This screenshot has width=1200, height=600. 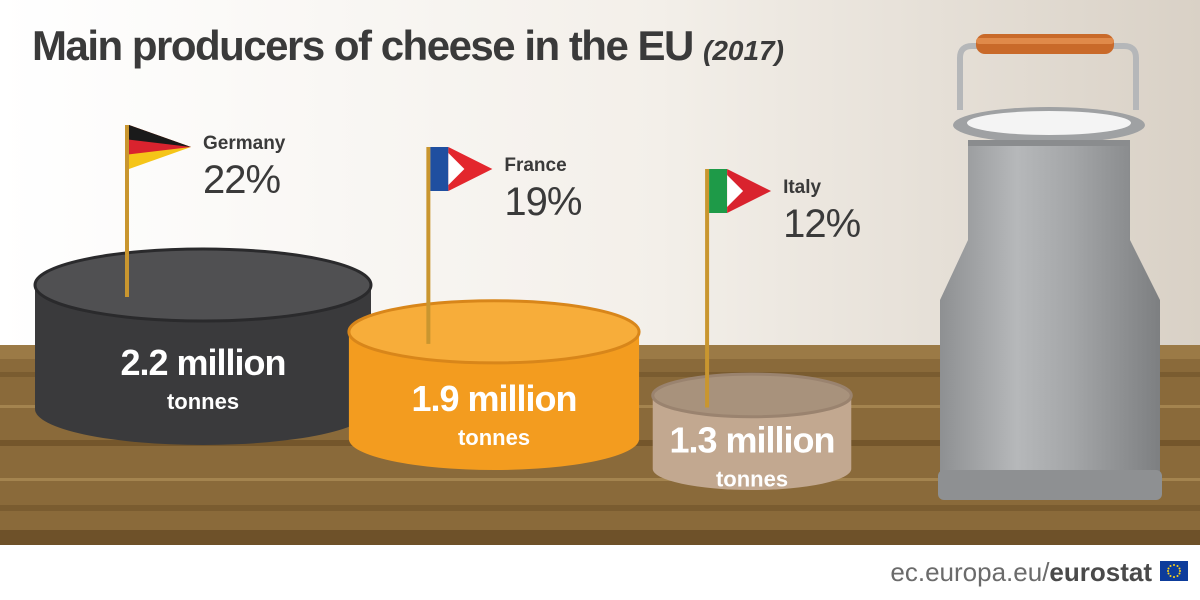 I want to click on bar-germany, so click(x=203, y=365).